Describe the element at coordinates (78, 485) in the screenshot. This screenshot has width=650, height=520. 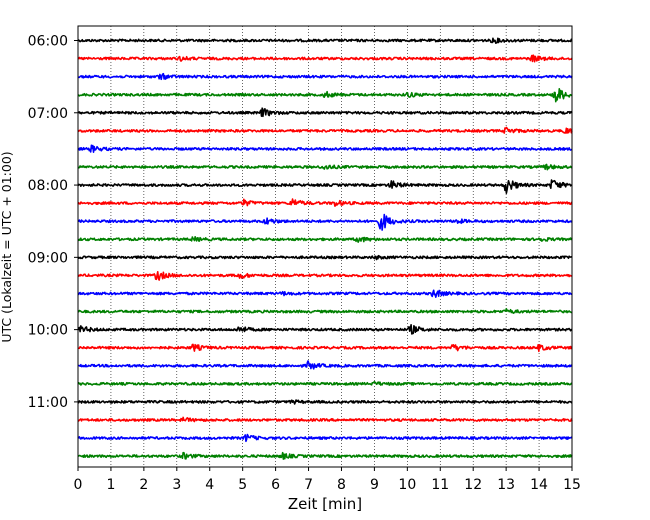
I see `x-tick-label: 0` at that location.